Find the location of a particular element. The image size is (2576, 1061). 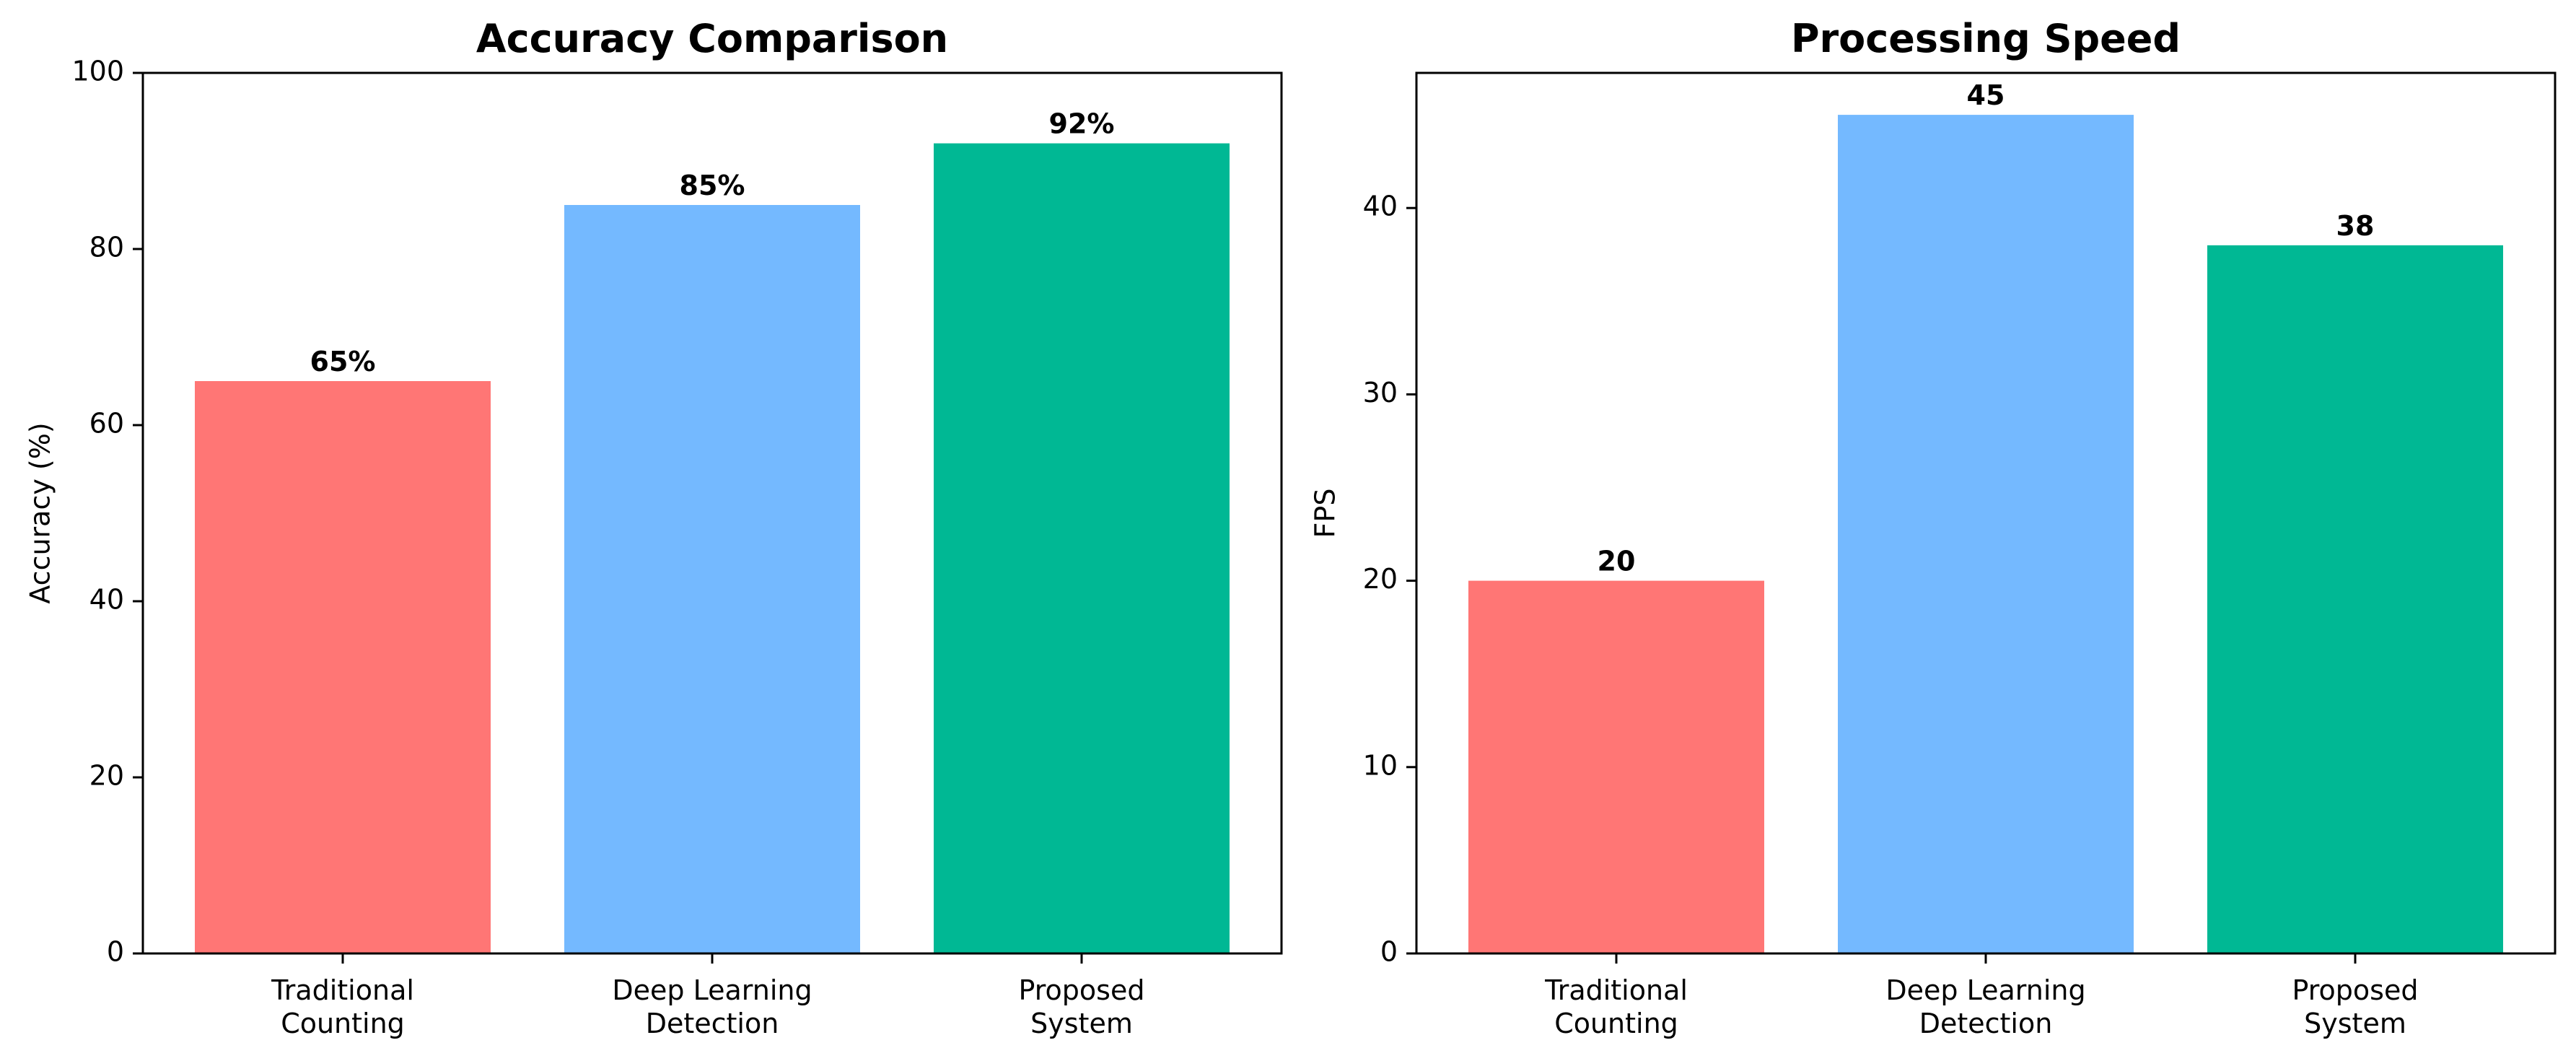

y-tick-label: 30 is located at coordinates (1380, 393).